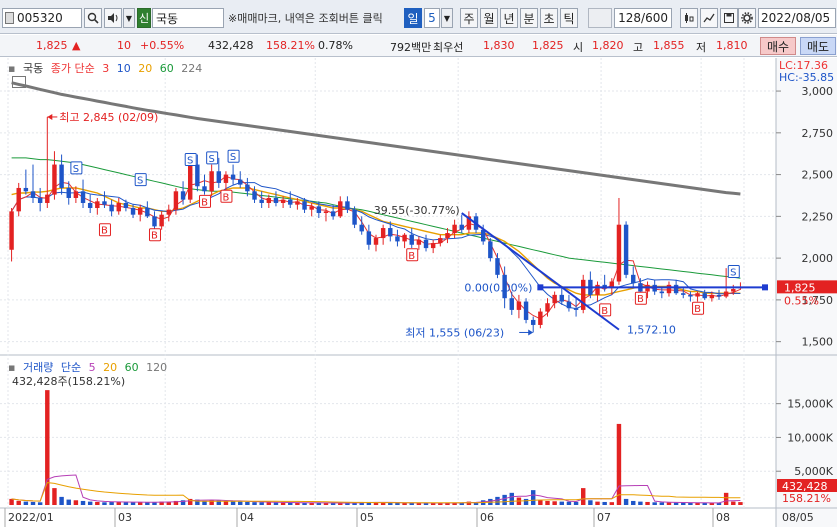 The width and height of the screenshot is (837, 527). I want to click on period-second-button: 초, so click(549, 18).